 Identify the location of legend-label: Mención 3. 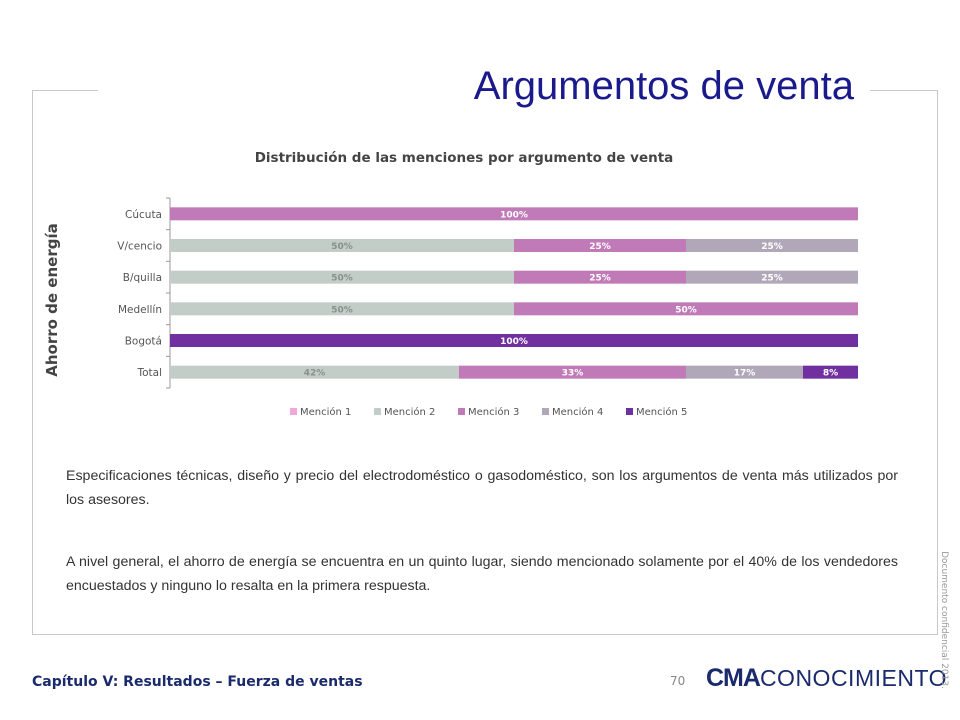
(493, 412).